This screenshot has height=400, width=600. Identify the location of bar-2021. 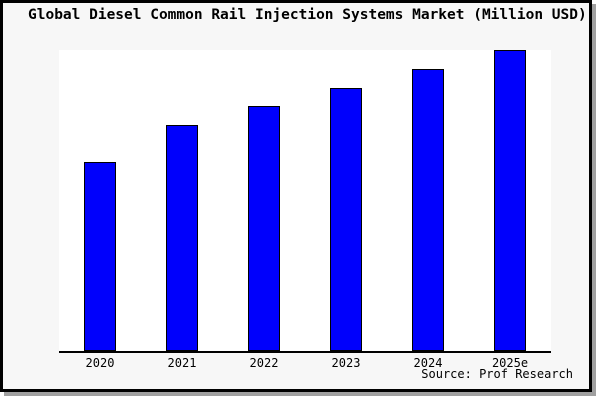
(182, 237).